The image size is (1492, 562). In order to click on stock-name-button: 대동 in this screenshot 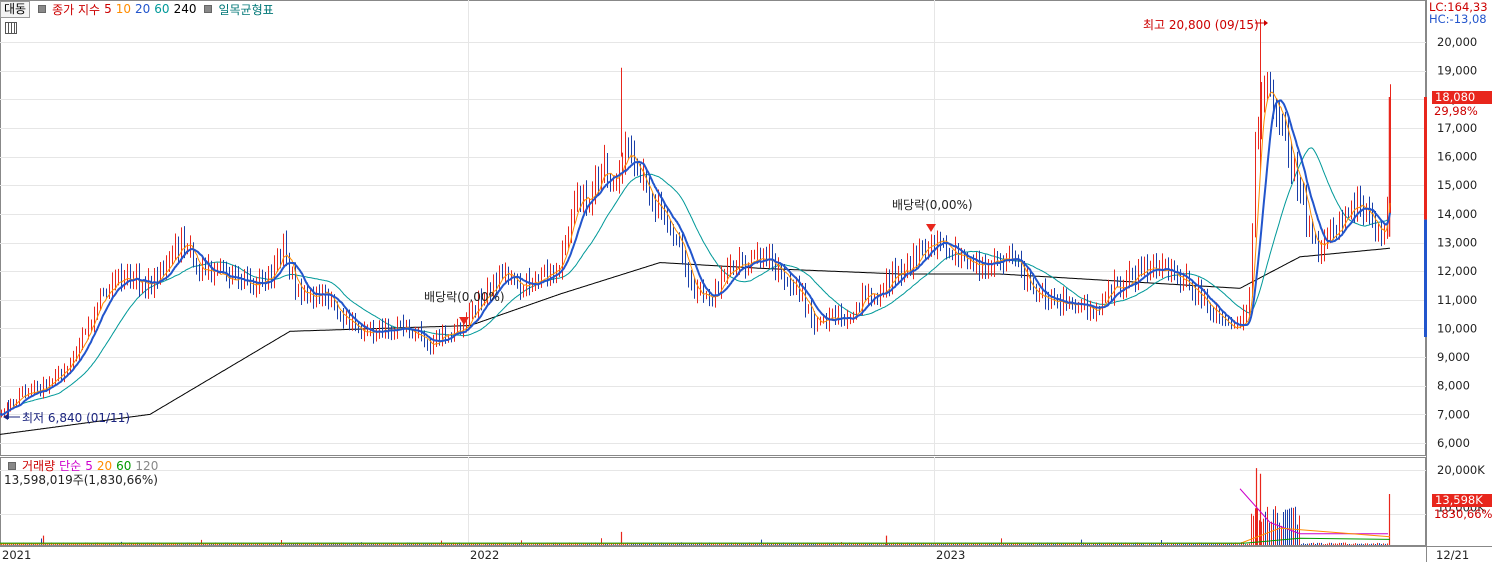, I will do `click(15, 9)`.